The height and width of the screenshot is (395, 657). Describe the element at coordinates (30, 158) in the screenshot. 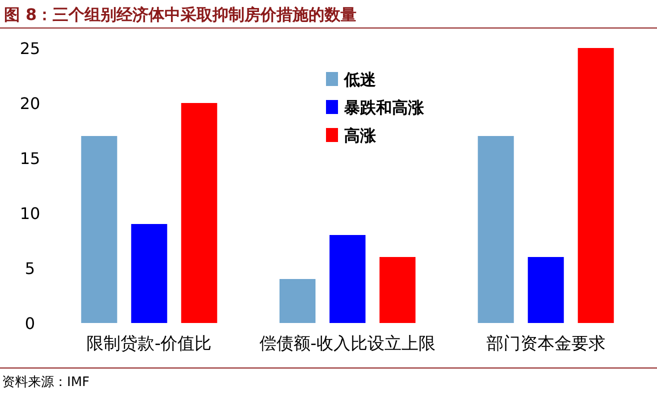

I see `y-tick-label: 15` at that location.